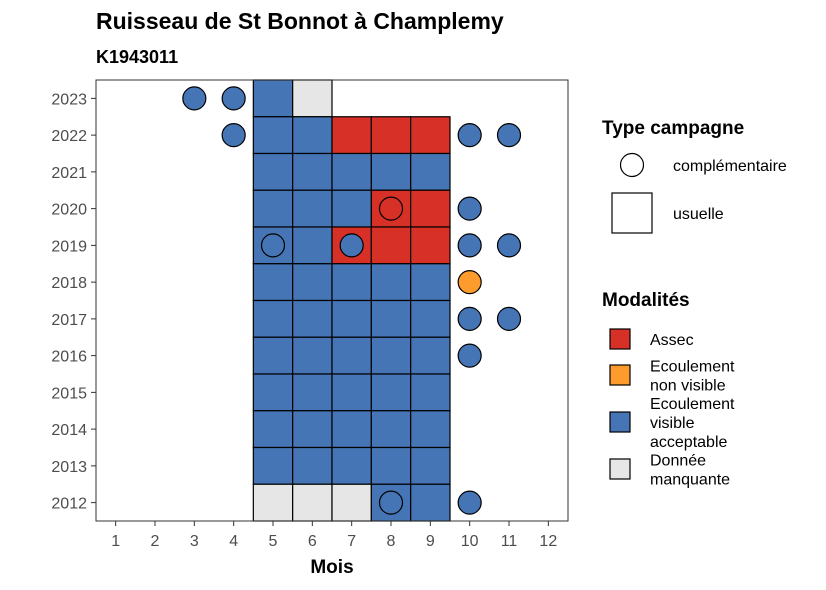  I want to click on y-tick-label-2013: 2013, so click(69, 467).